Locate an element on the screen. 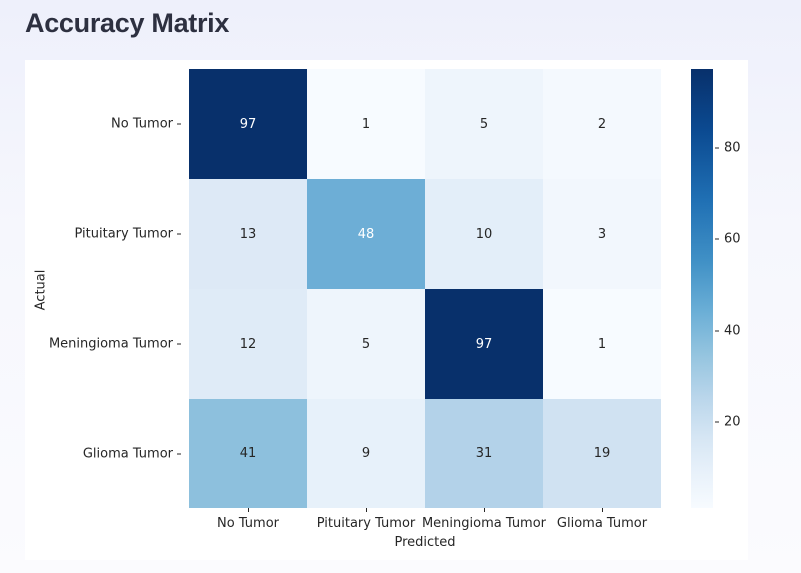  matrix-cell: 31 is located at coordinates (484, 453).